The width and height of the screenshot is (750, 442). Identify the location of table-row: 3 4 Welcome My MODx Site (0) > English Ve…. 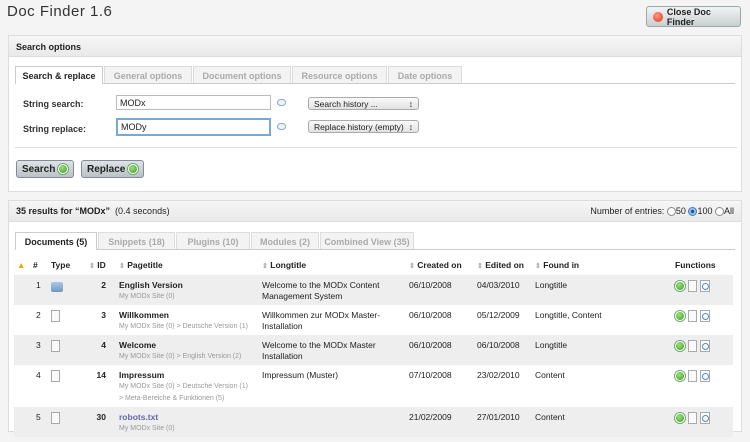
(373, 350).